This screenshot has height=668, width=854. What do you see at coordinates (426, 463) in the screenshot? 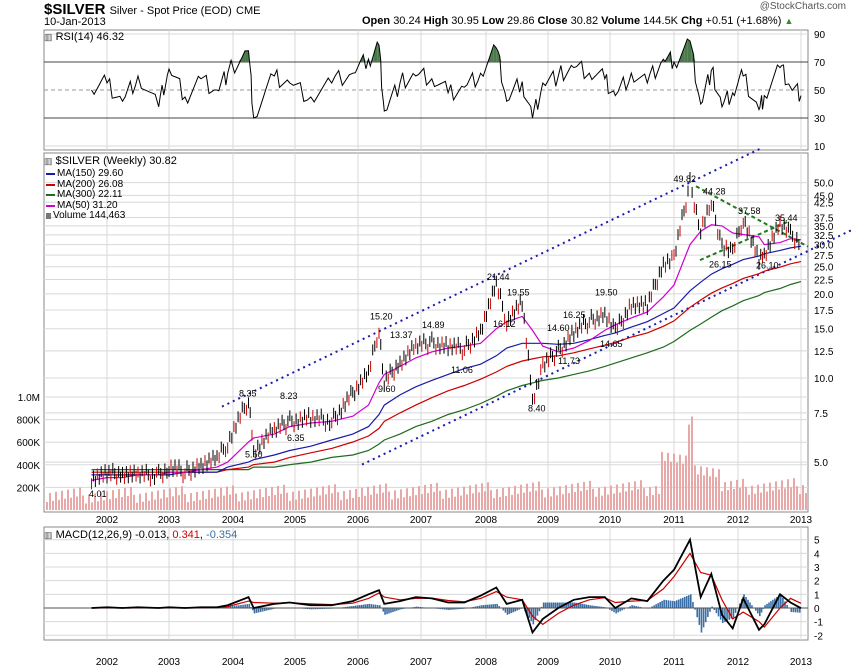
I see `volume-bars` at bounding box center [426, 463].